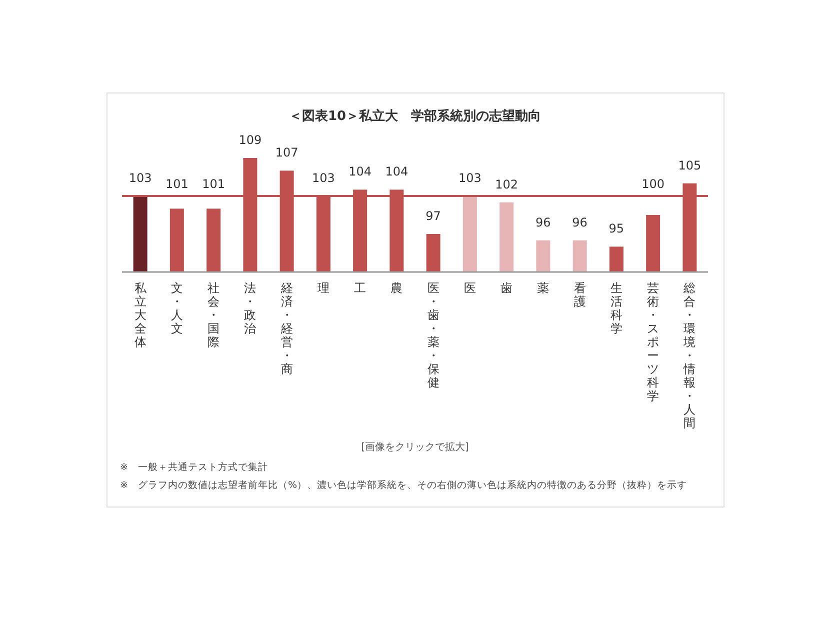 Image resolution: width=826 pixels, height=620 pixels. I want to click on data-label: 109, so click(250, 140).